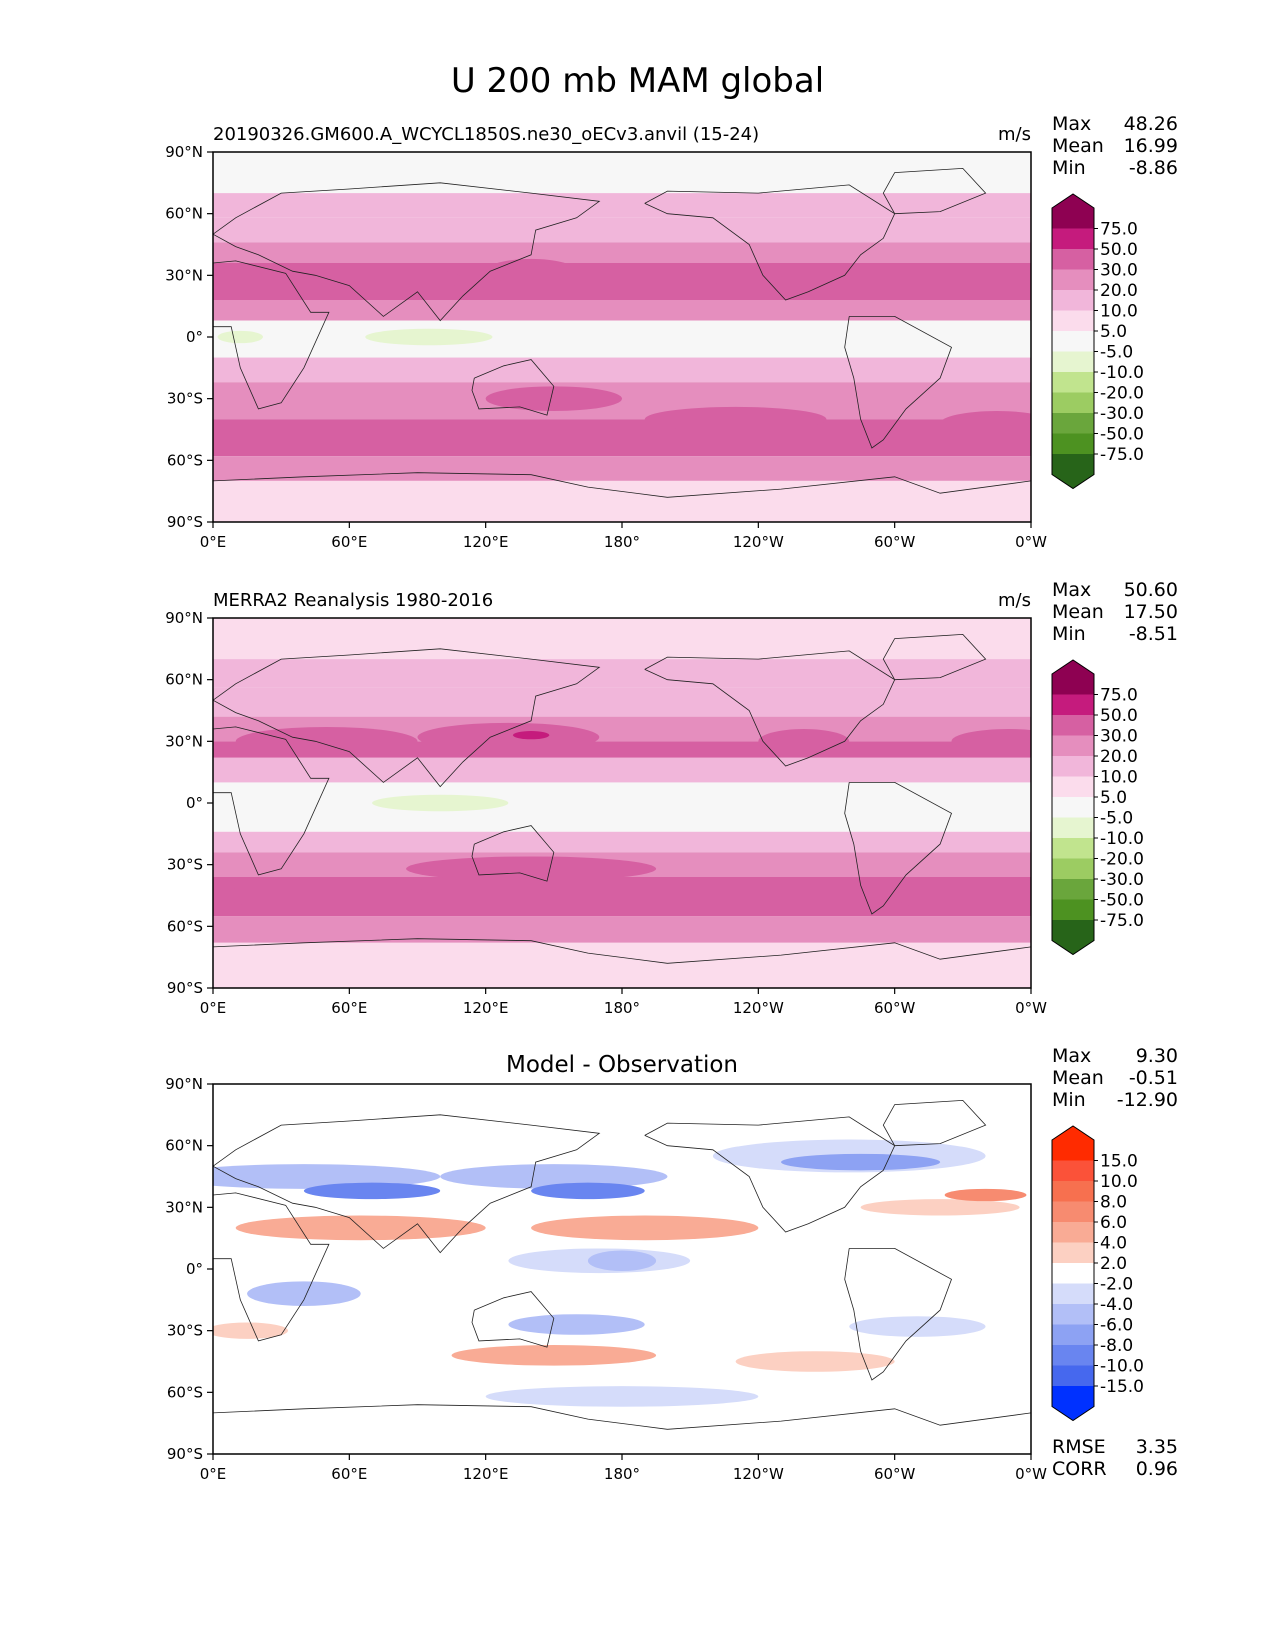 The height and width of the screenshot is (1650, 1275). Describe the element at coordinates (213, 1008) in the screenshot. I see `x-tick-label: 0°E` at that location.